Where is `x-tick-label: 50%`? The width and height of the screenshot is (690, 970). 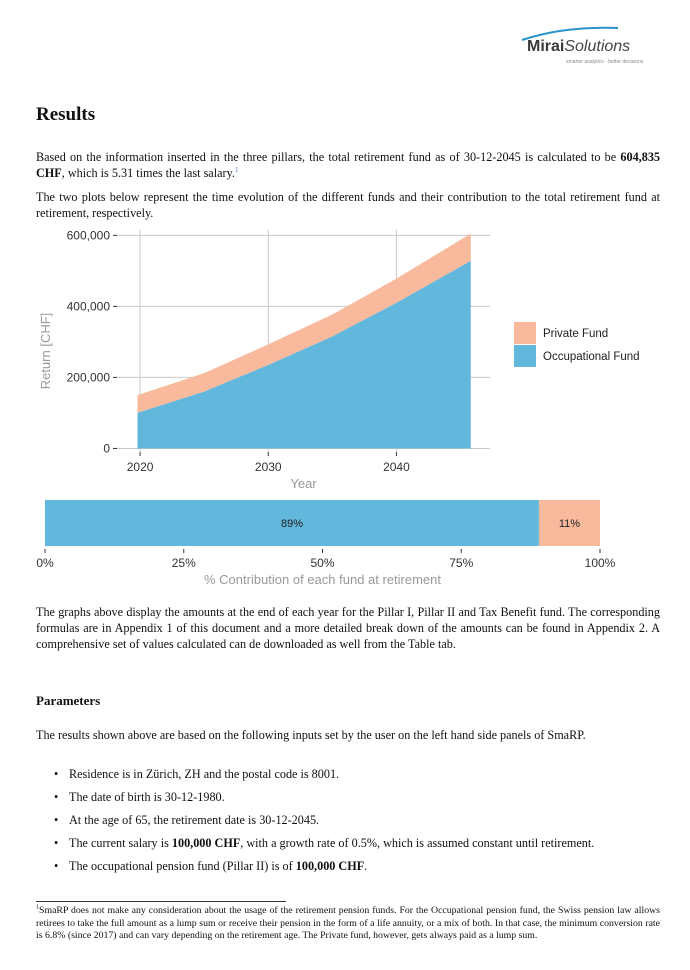
x-tick-label: 50% is located at coordinates (322, 563).